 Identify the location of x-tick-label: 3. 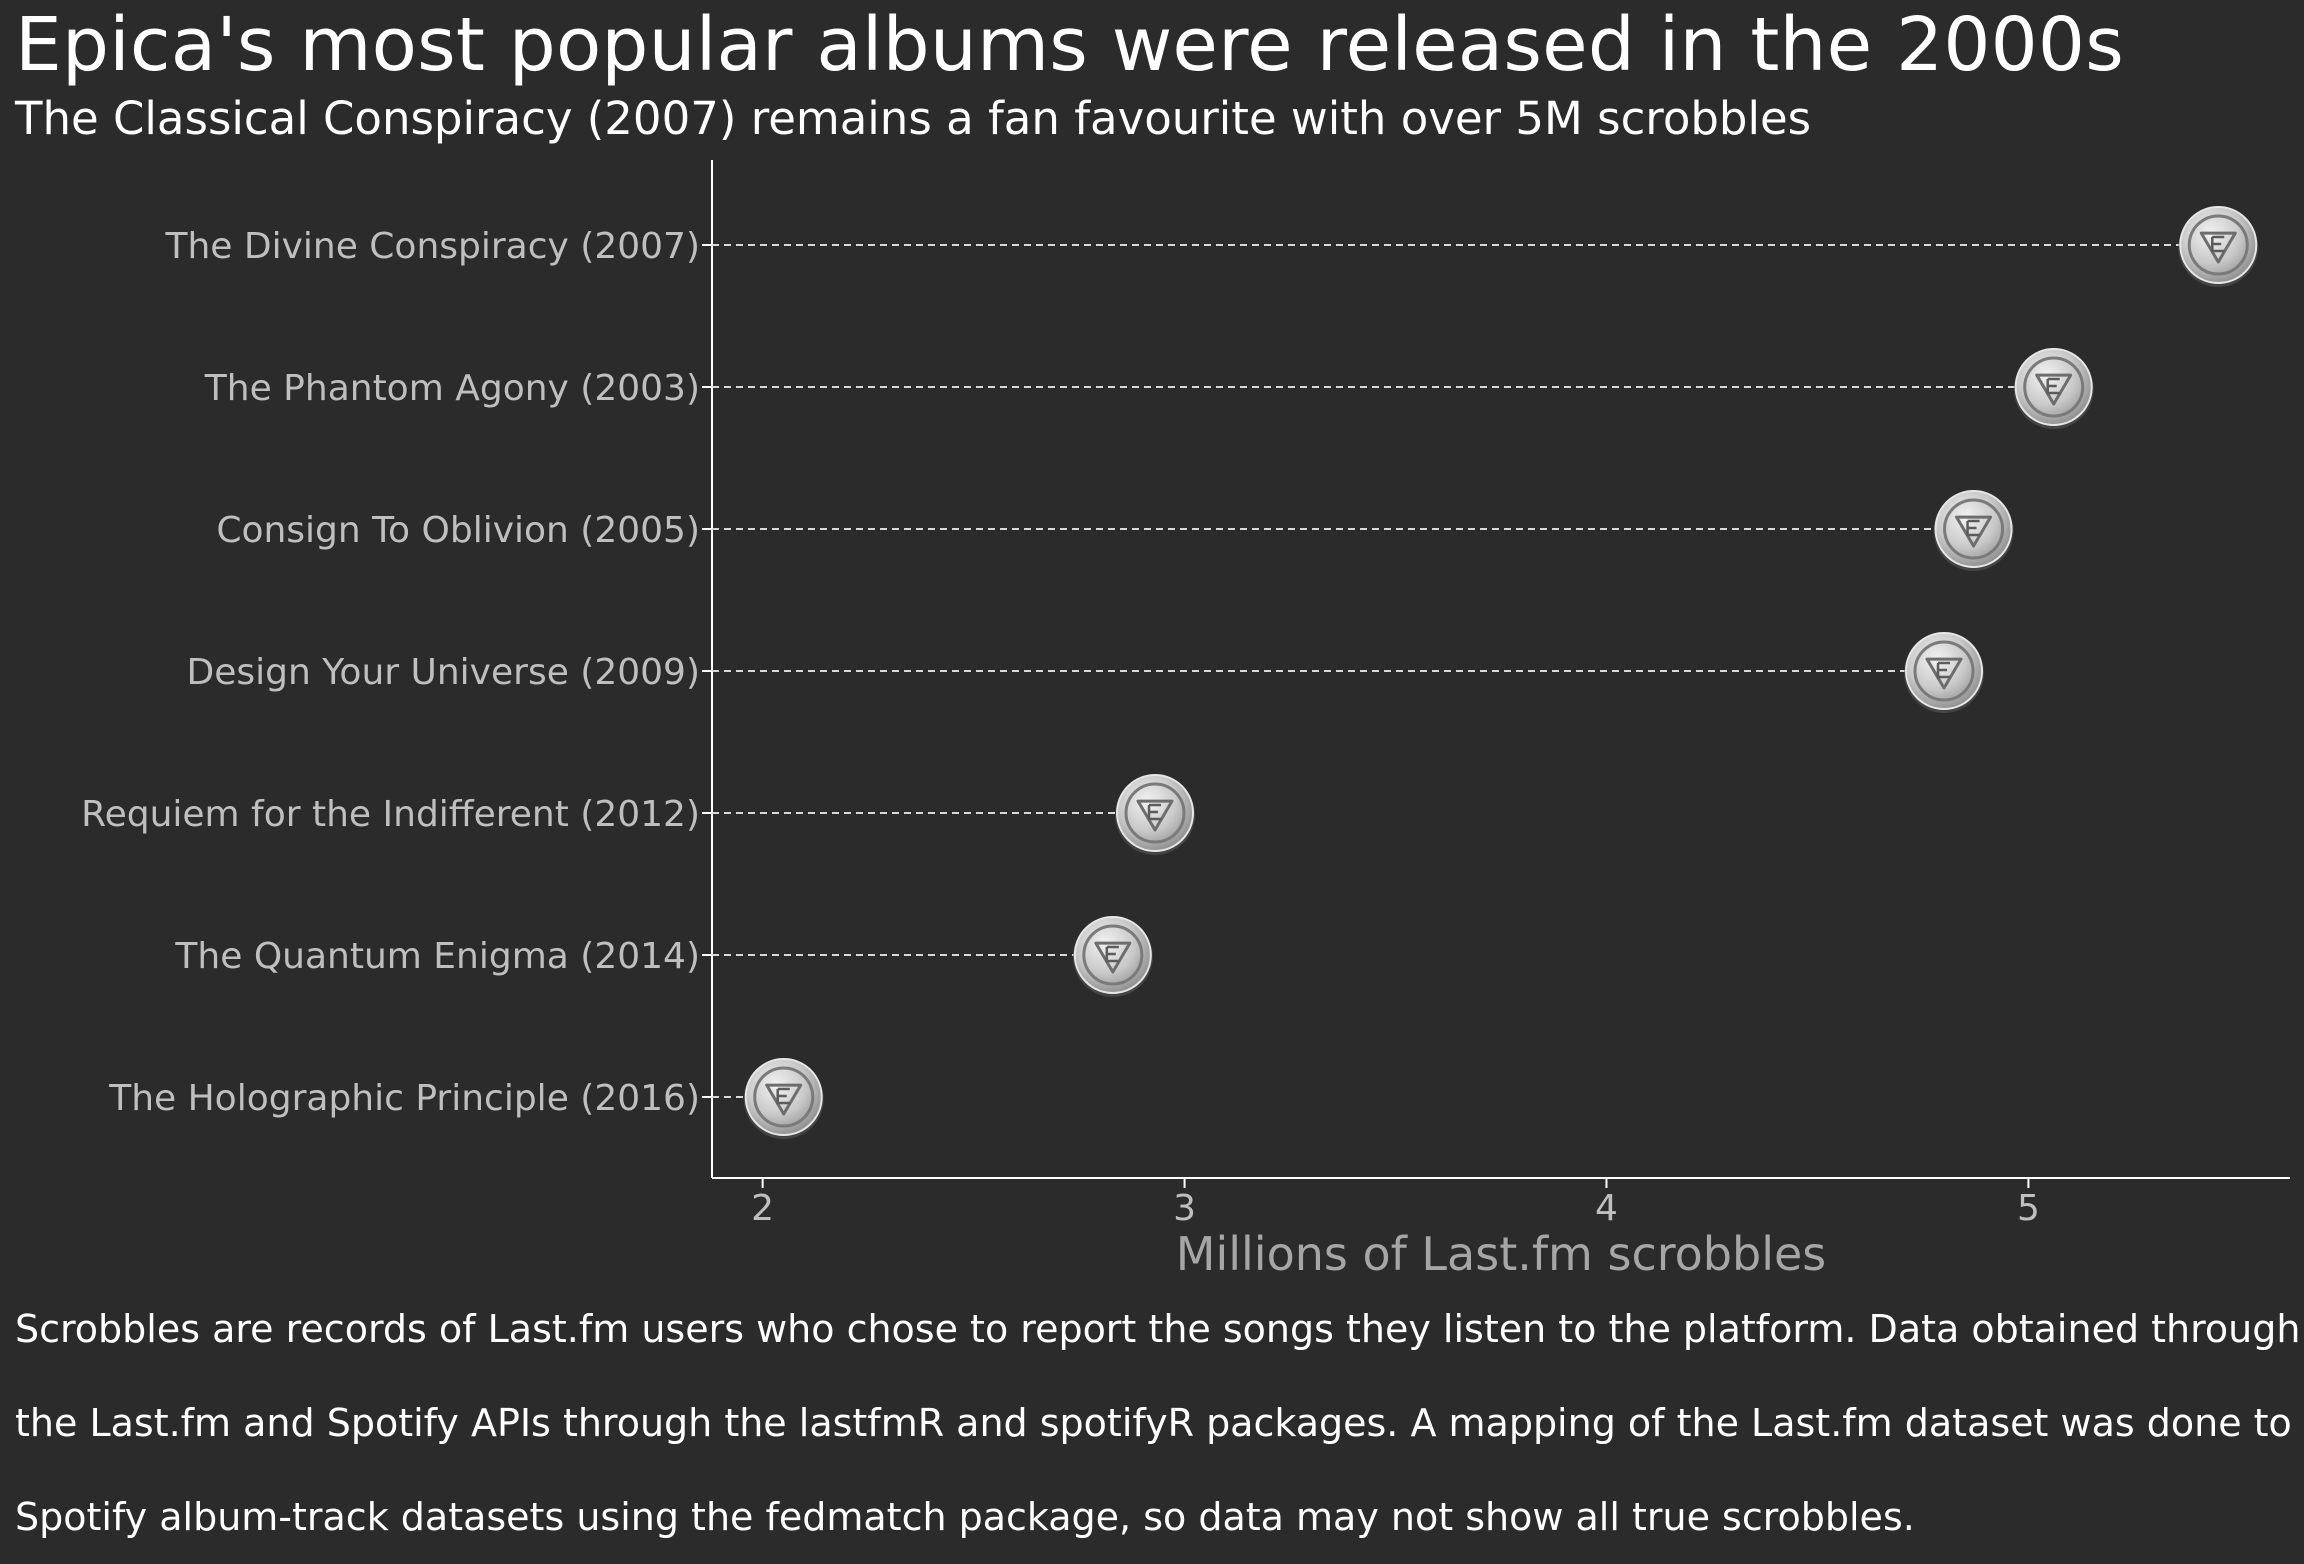
(1184, 1208).